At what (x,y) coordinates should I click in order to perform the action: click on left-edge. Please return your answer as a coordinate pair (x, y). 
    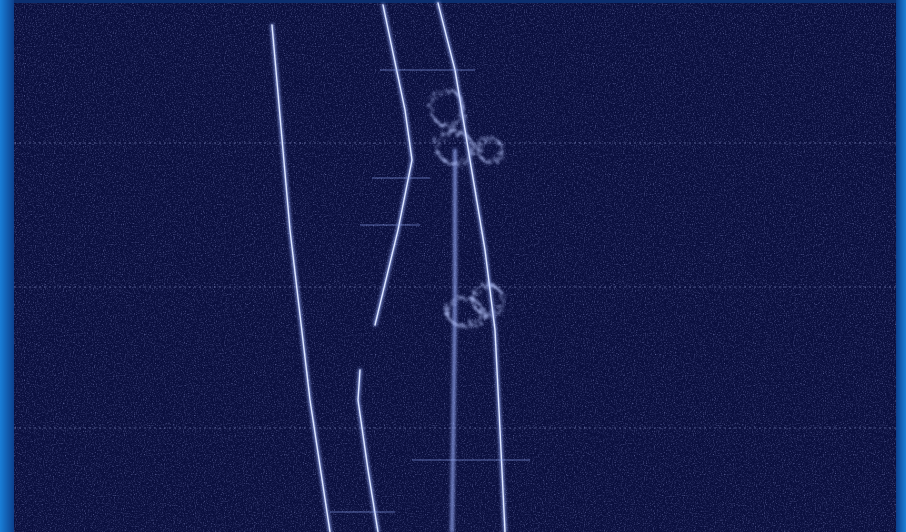
    Looking at the image, I should click on (7, 266).